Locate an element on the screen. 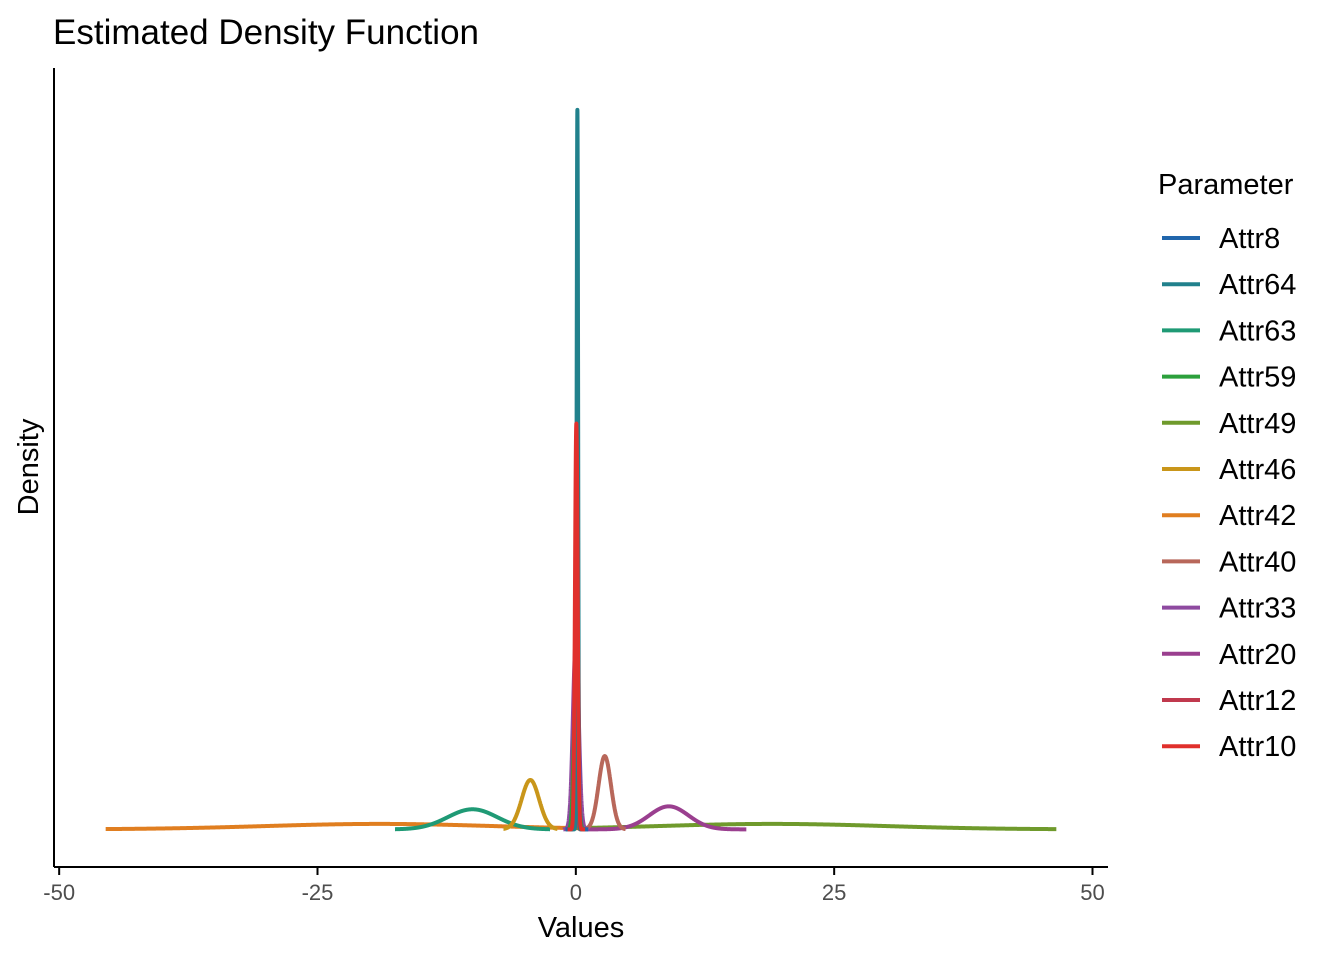 The image size is (1344, 960). legend-label-attr33: Attr33 is located at coordinates (1257, 609).